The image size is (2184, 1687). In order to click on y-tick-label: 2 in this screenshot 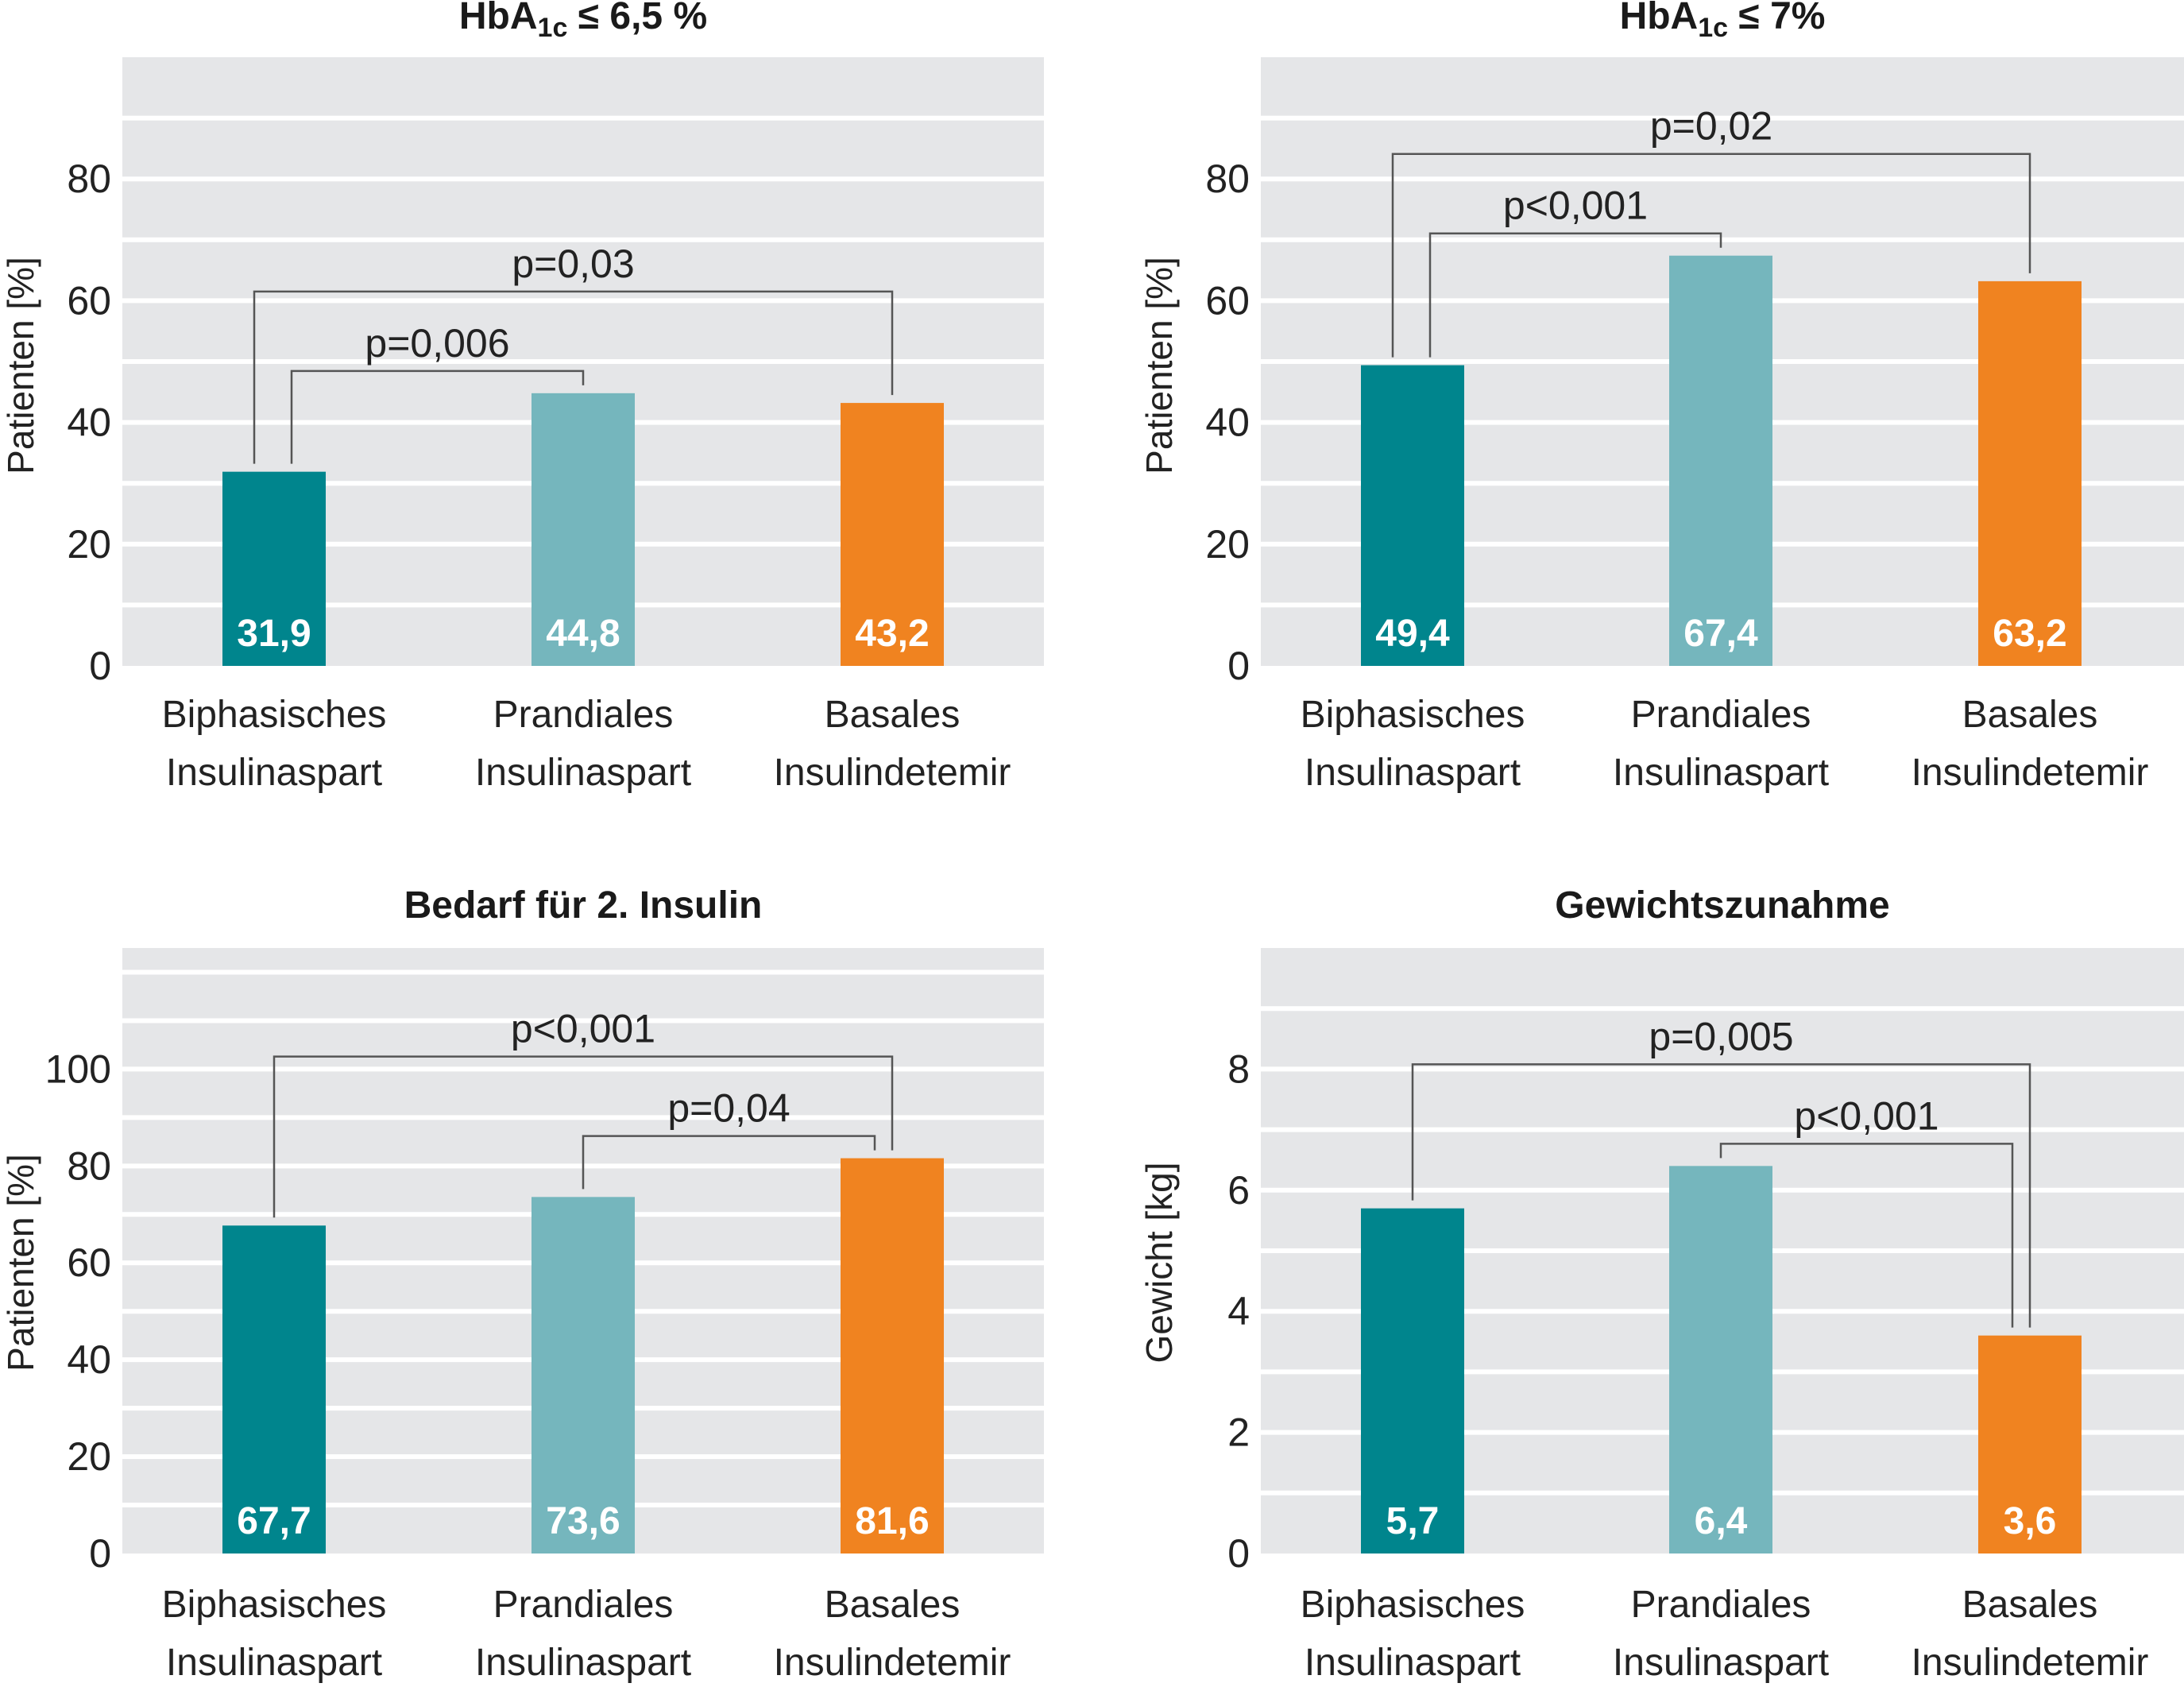, I will do `click(1238, 1432)`.